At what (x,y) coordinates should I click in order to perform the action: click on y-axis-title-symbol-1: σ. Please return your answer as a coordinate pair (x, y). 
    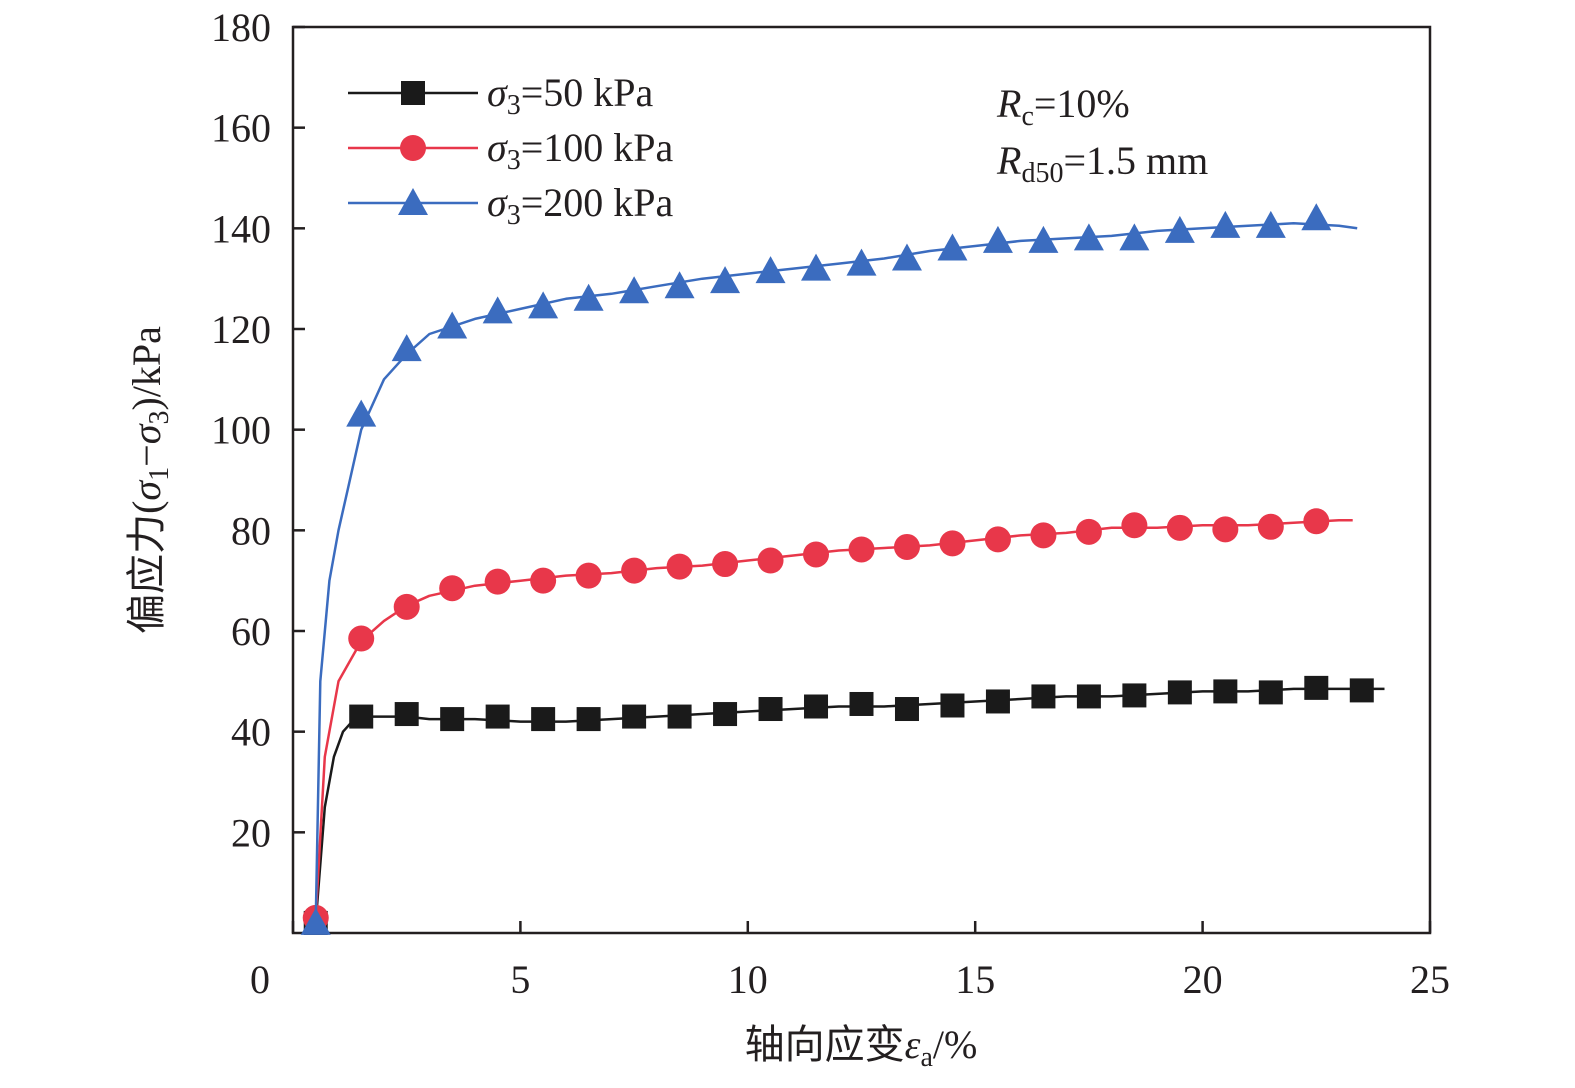
    Looking at the image, I should click on (146, 490).